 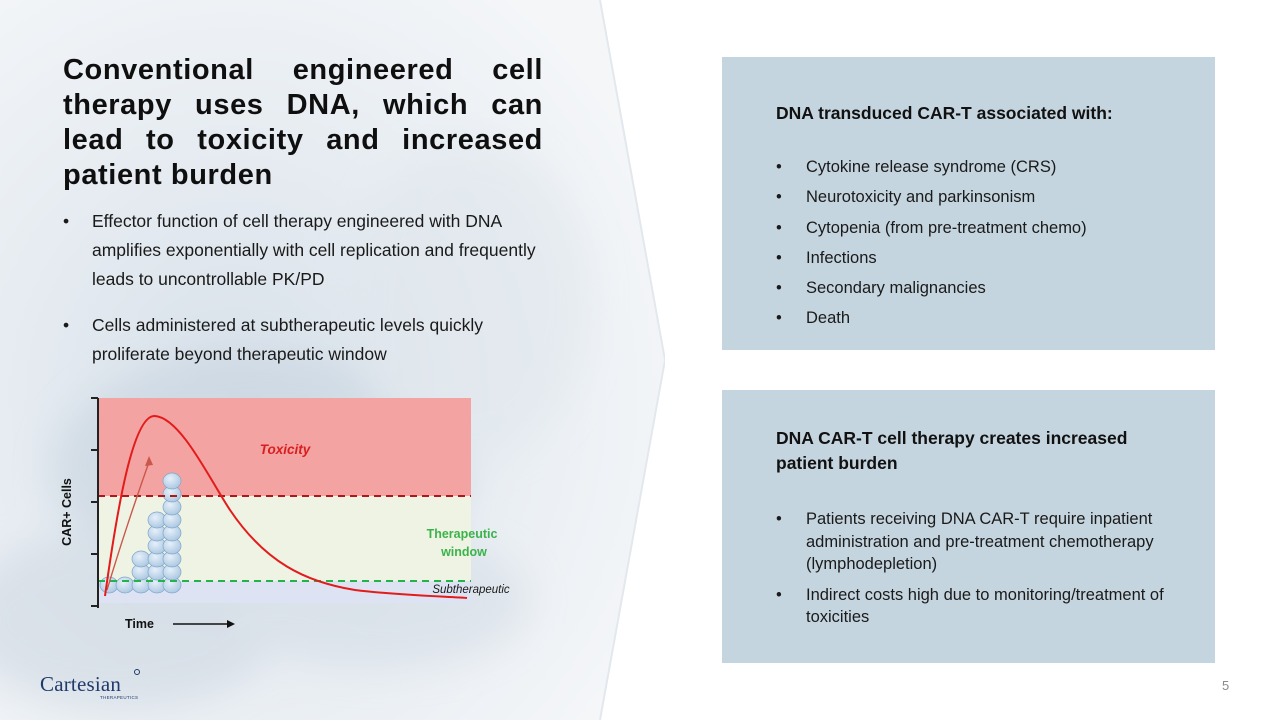 What do you see at coordinates (980, 258) in the screenshot?
I see `toxicity-item: Infections` at bounding box center [980, 258].